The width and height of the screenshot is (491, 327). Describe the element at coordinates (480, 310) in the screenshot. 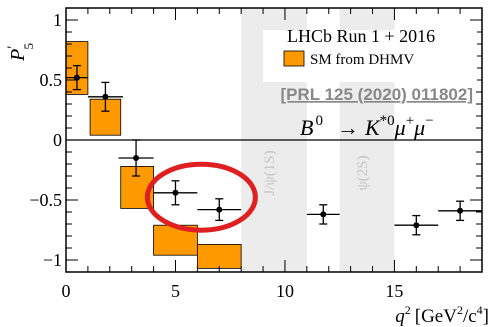

I see `x-axis-label-units-sup2: 4` at that location.